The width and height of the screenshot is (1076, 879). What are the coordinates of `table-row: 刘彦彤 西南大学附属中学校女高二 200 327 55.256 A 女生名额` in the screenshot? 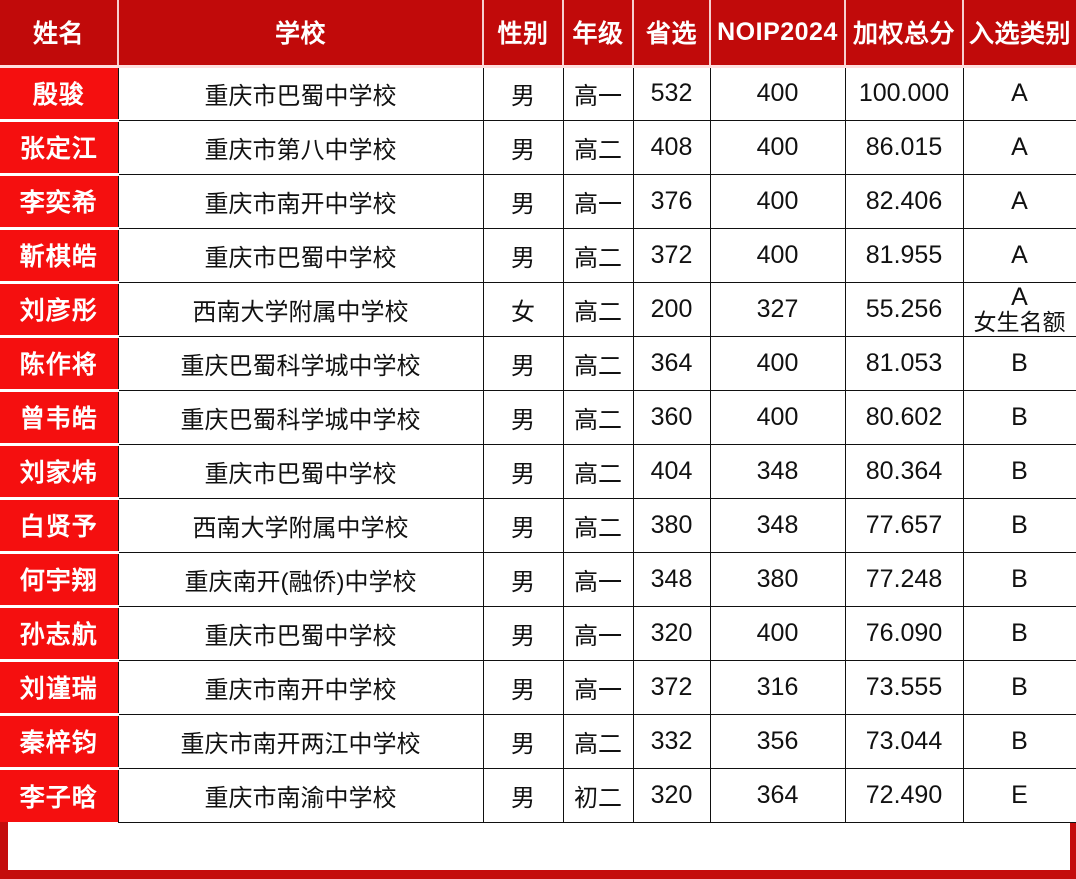 It's located at (538, 308).